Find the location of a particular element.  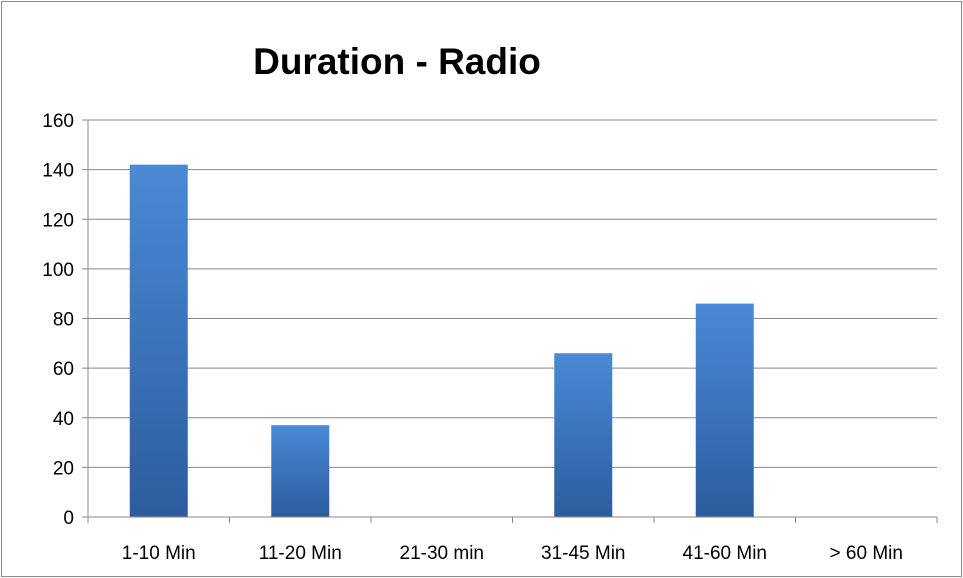

x-tick-label: > 60 Min is located at coordinates (866, 553).